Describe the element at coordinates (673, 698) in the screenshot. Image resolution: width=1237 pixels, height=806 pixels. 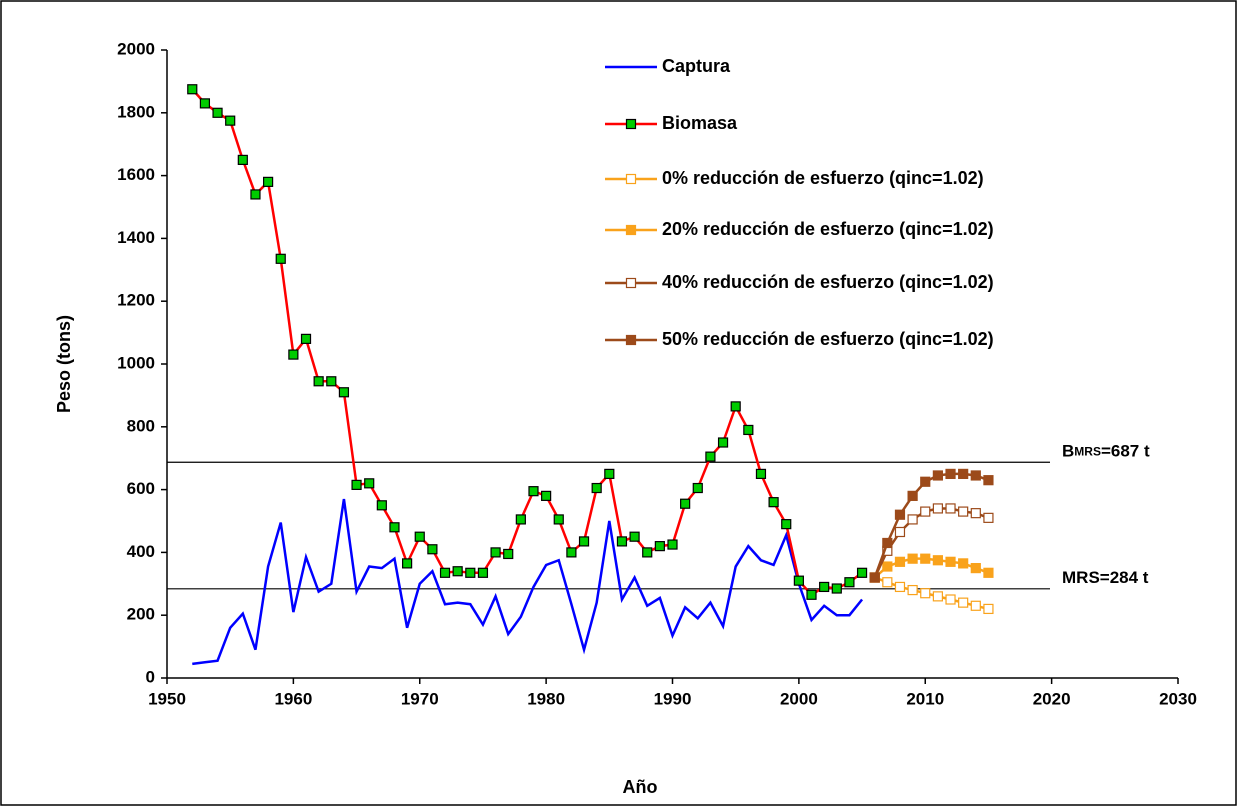
I see `x-tick-label: 1990` at that location.